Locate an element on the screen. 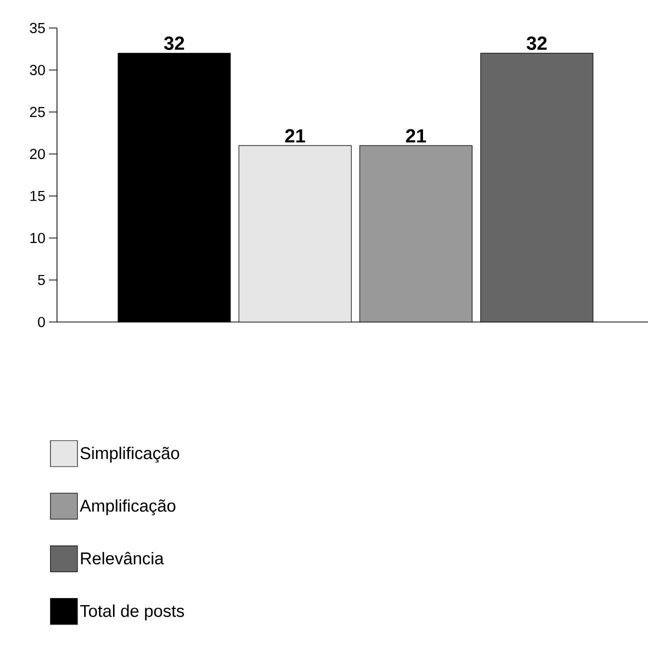 This screenshot has width=648, height=649. y-tick-label: 35 is located at coordinates (37, 28).